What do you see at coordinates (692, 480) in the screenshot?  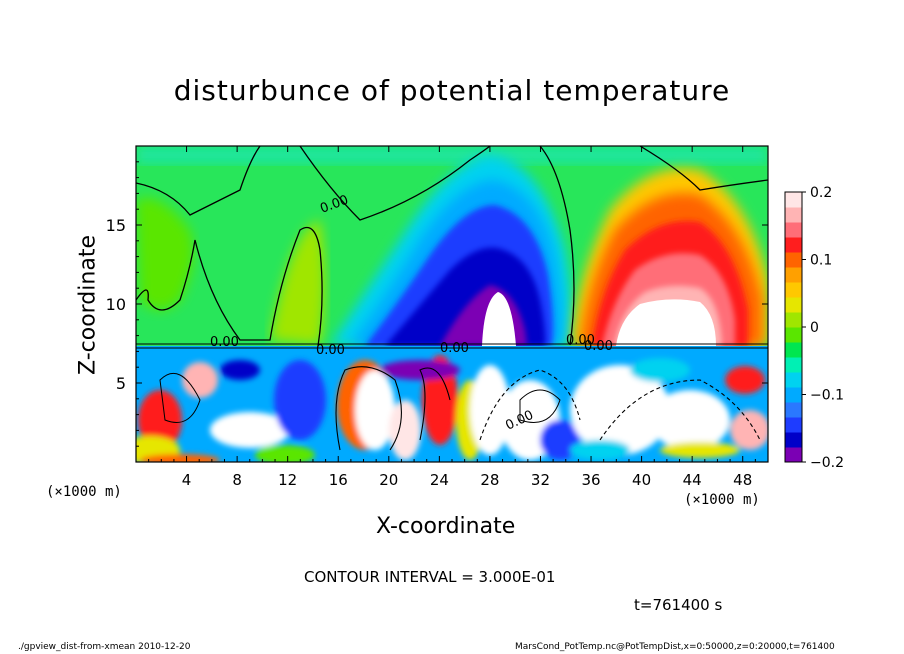 I see `x-tick-label: 44` at bounding box center [692, 480].